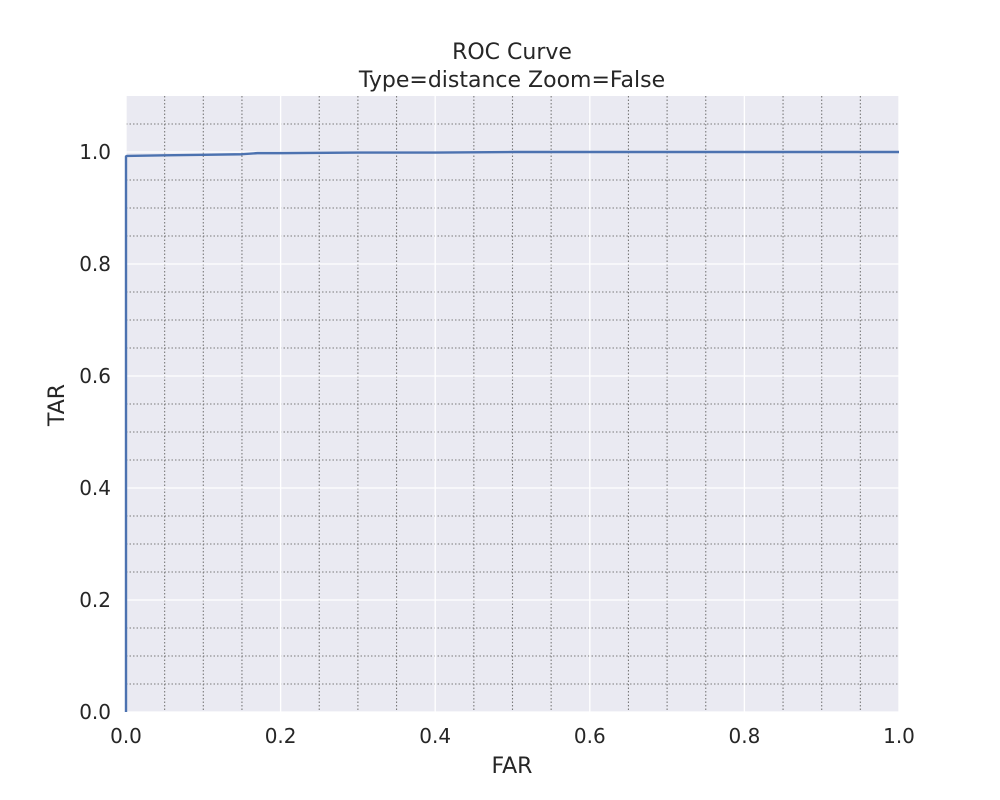  What do you see at coordinates (95, 600) in the screenshot?
I see `y-tick-label: 0.2` at bounding box center [95, 600].